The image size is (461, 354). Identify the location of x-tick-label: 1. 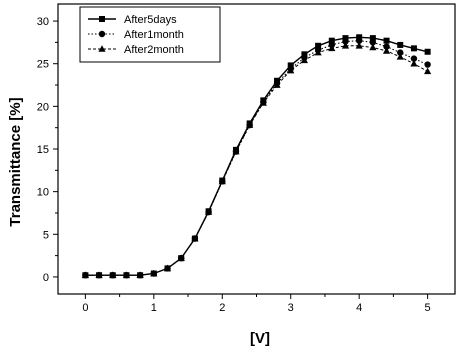
(154, 308).